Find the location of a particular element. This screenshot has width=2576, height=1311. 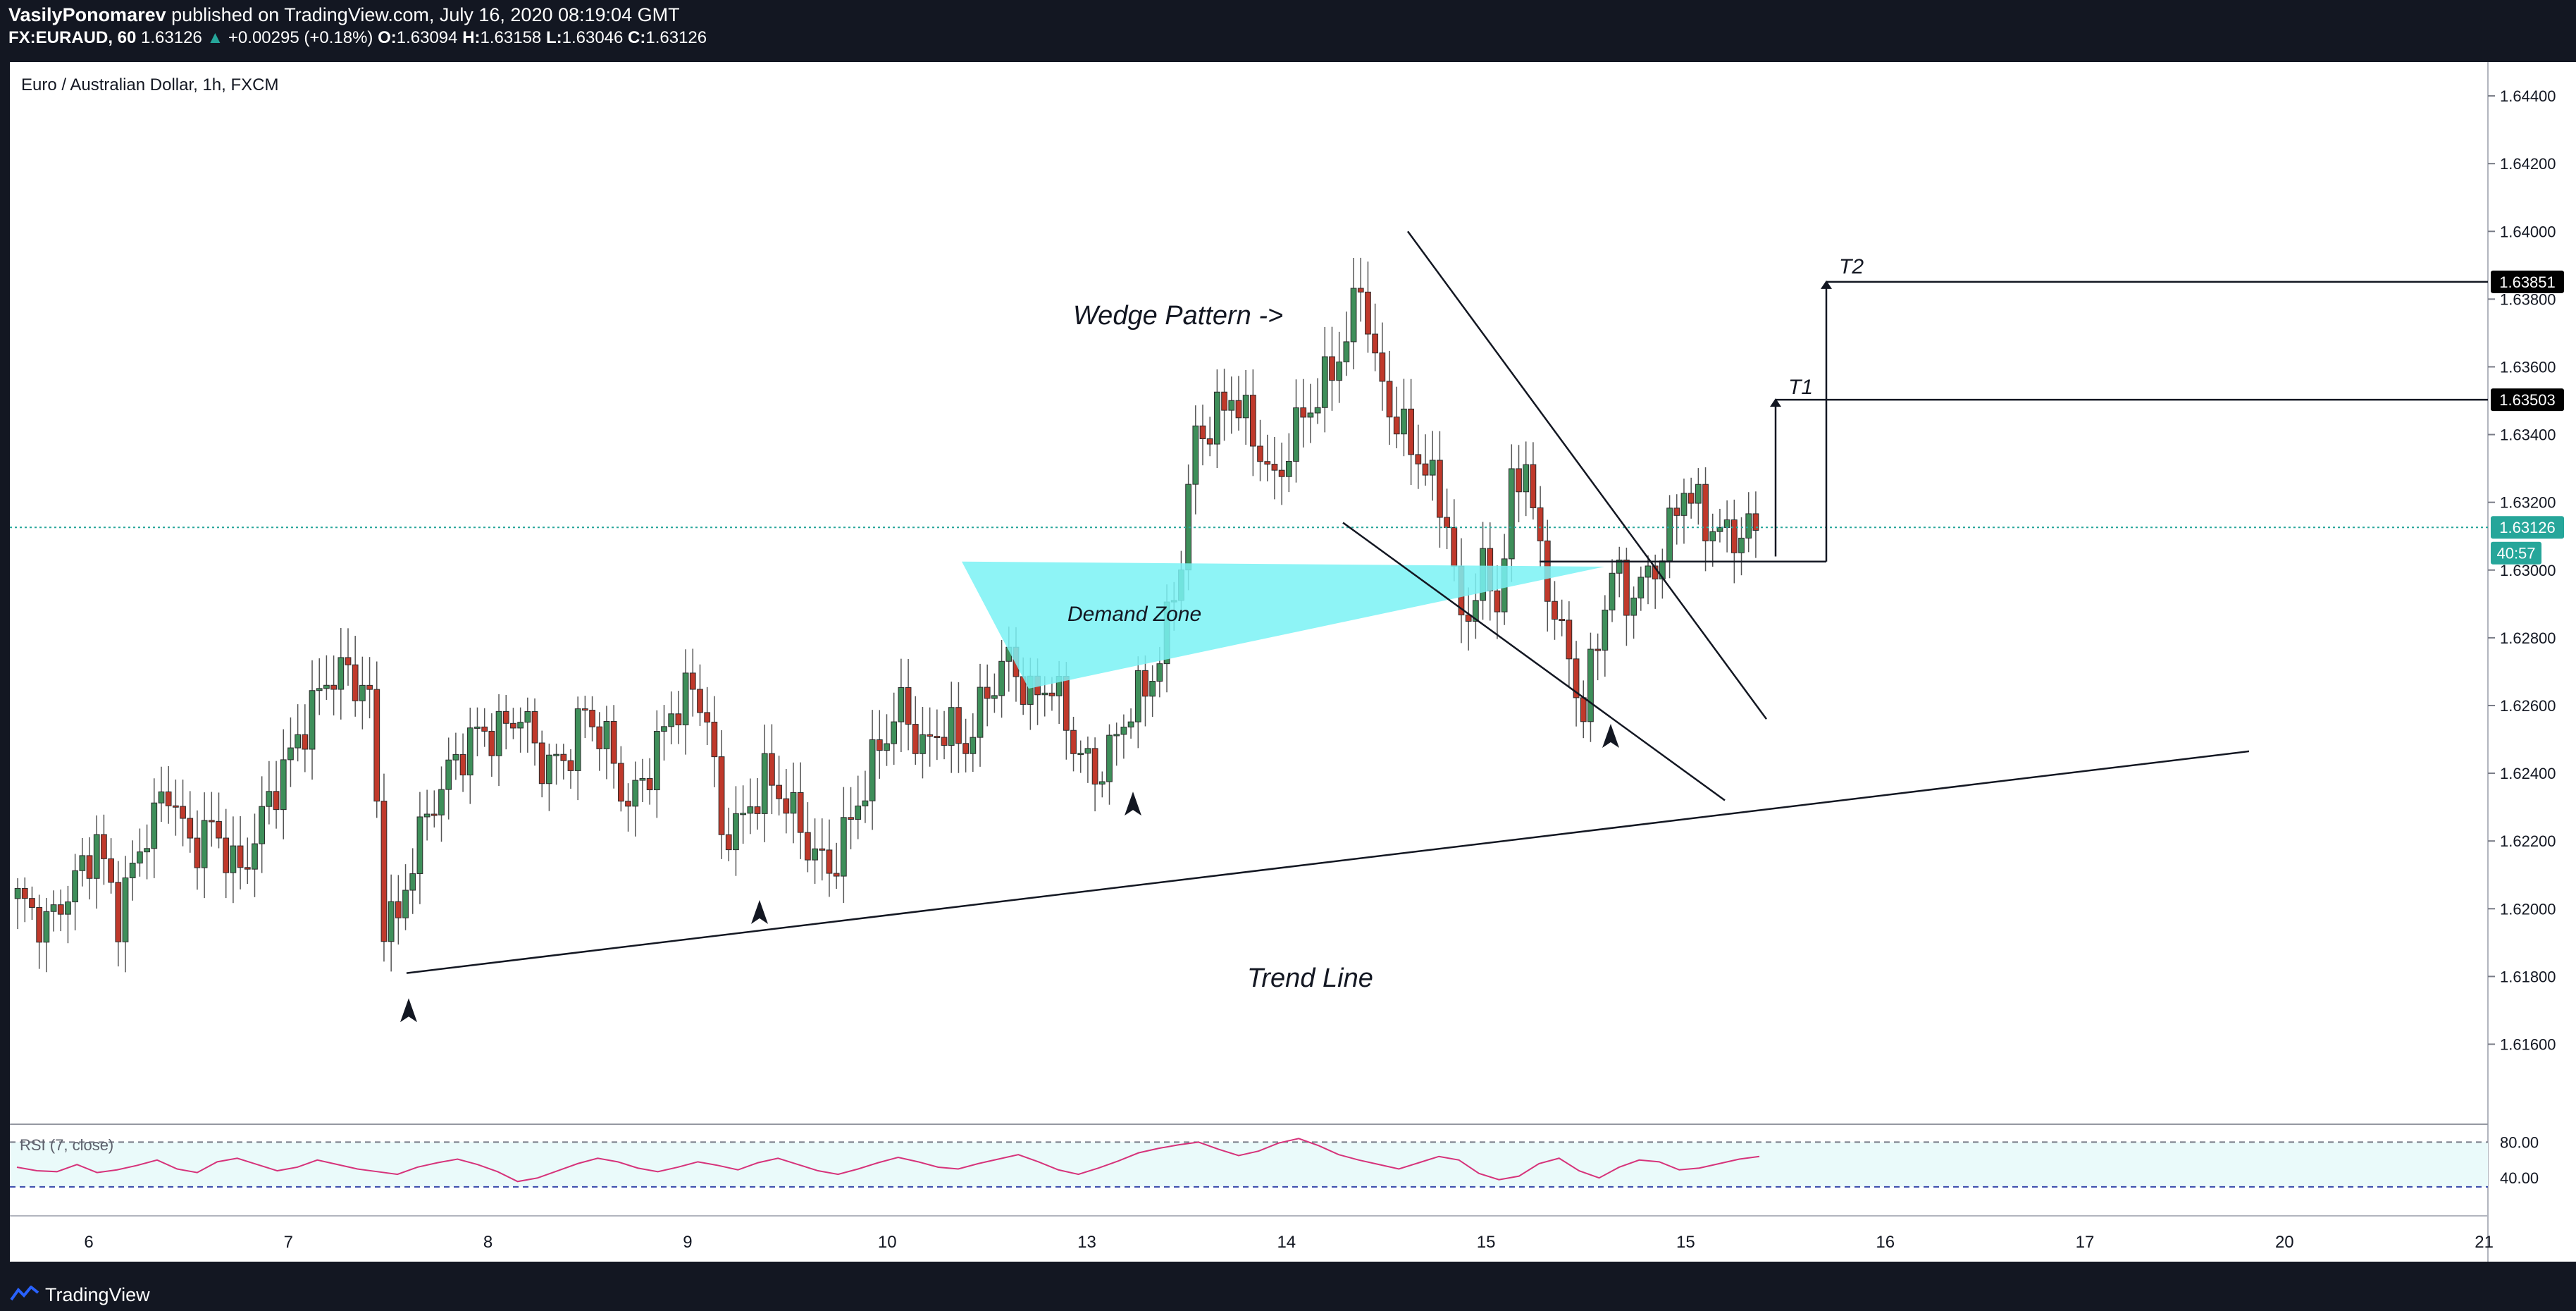

open-label: O: is located at coordinates (387, 37).